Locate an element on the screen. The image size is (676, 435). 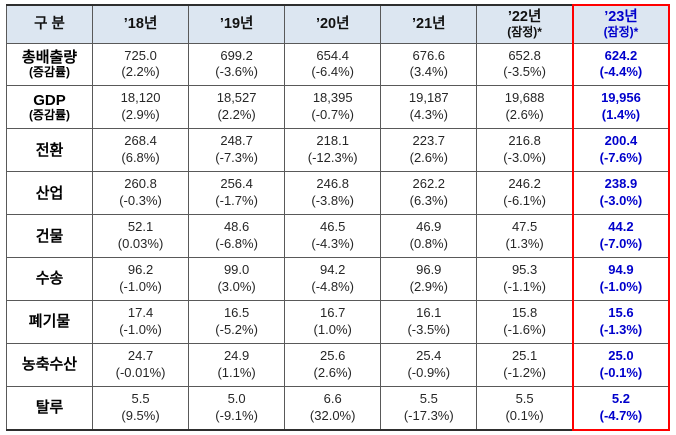
data-cell: 18,120 (2.9%) is located at coordinates (140, 107).